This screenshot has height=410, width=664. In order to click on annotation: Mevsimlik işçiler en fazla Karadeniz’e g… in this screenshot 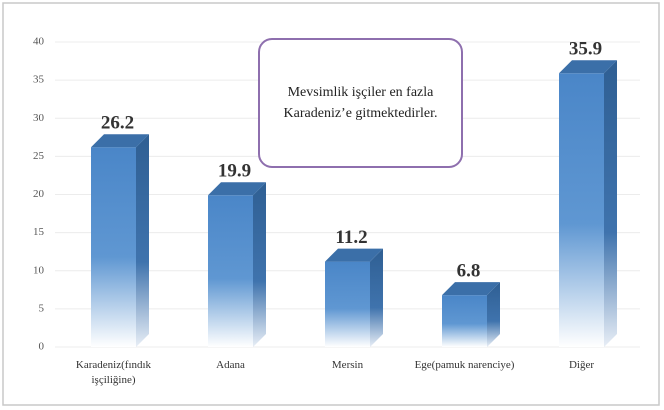, I will do `click(360, 103)`.